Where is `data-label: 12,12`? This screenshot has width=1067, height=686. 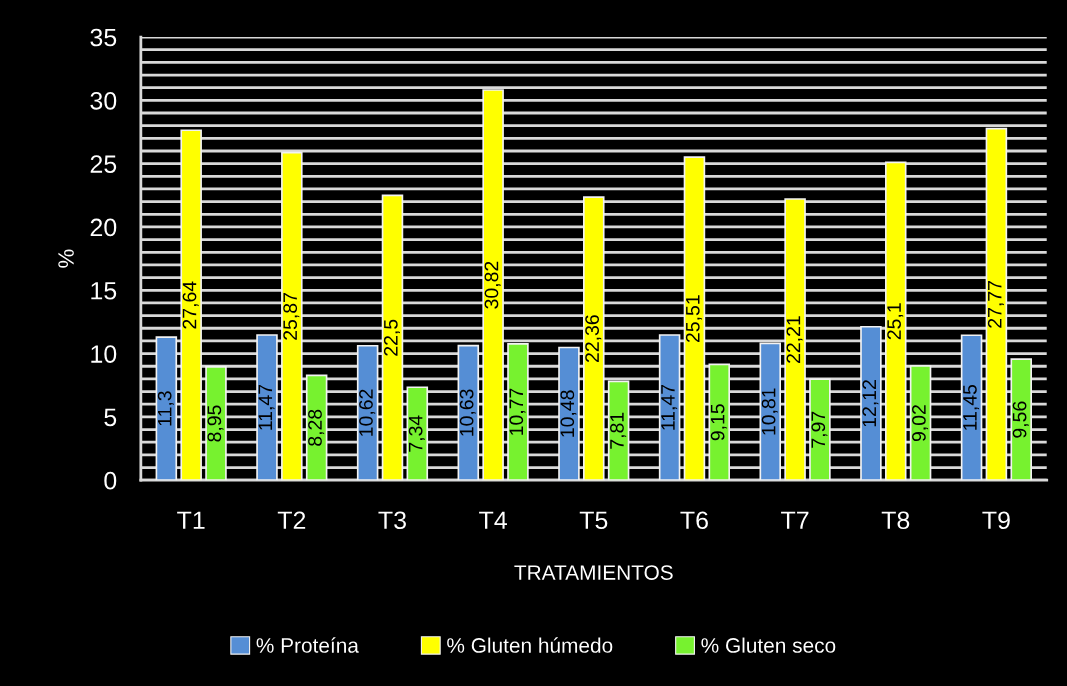 data-label: 12,12 is located at coordinates (870, 403).